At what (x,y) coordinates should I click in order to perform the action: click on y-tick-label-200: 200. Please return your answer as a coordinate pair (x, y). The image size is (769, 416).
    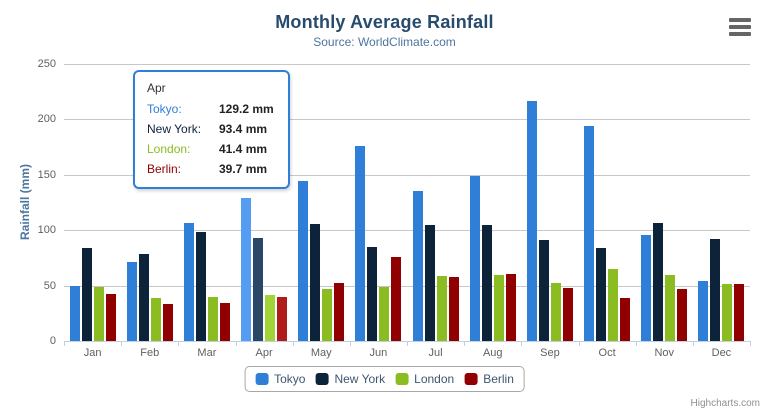
    Looking at the image, I should click on (46, 119).